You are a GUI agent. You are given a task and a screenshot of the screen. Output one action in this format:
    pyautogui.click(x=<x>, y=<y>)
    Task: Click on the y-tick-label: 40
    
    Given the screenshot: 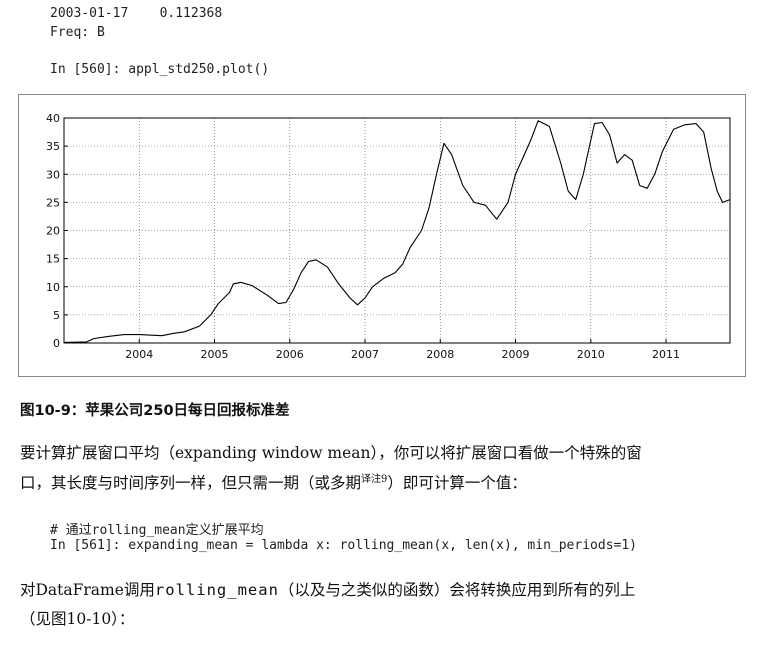 What is the action you would take?
    pyautogui.click(x=53, y=118)
    